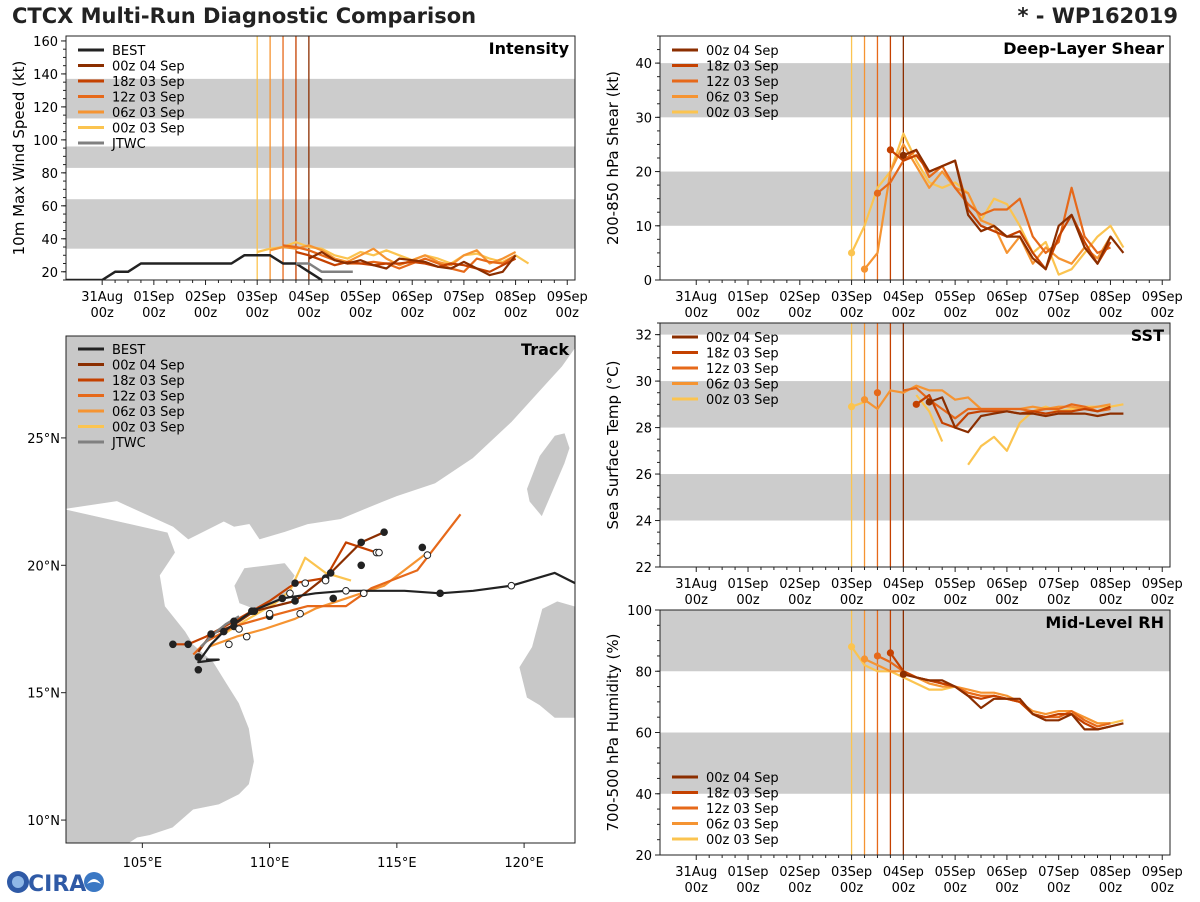 Image resolution: width=1200 pixels, height=902 pixels. Describe the element at coordinates (613, 732) in the screenshot. I see `rh-ylabel: 700-500 hPa Humidity (%)` at that location.